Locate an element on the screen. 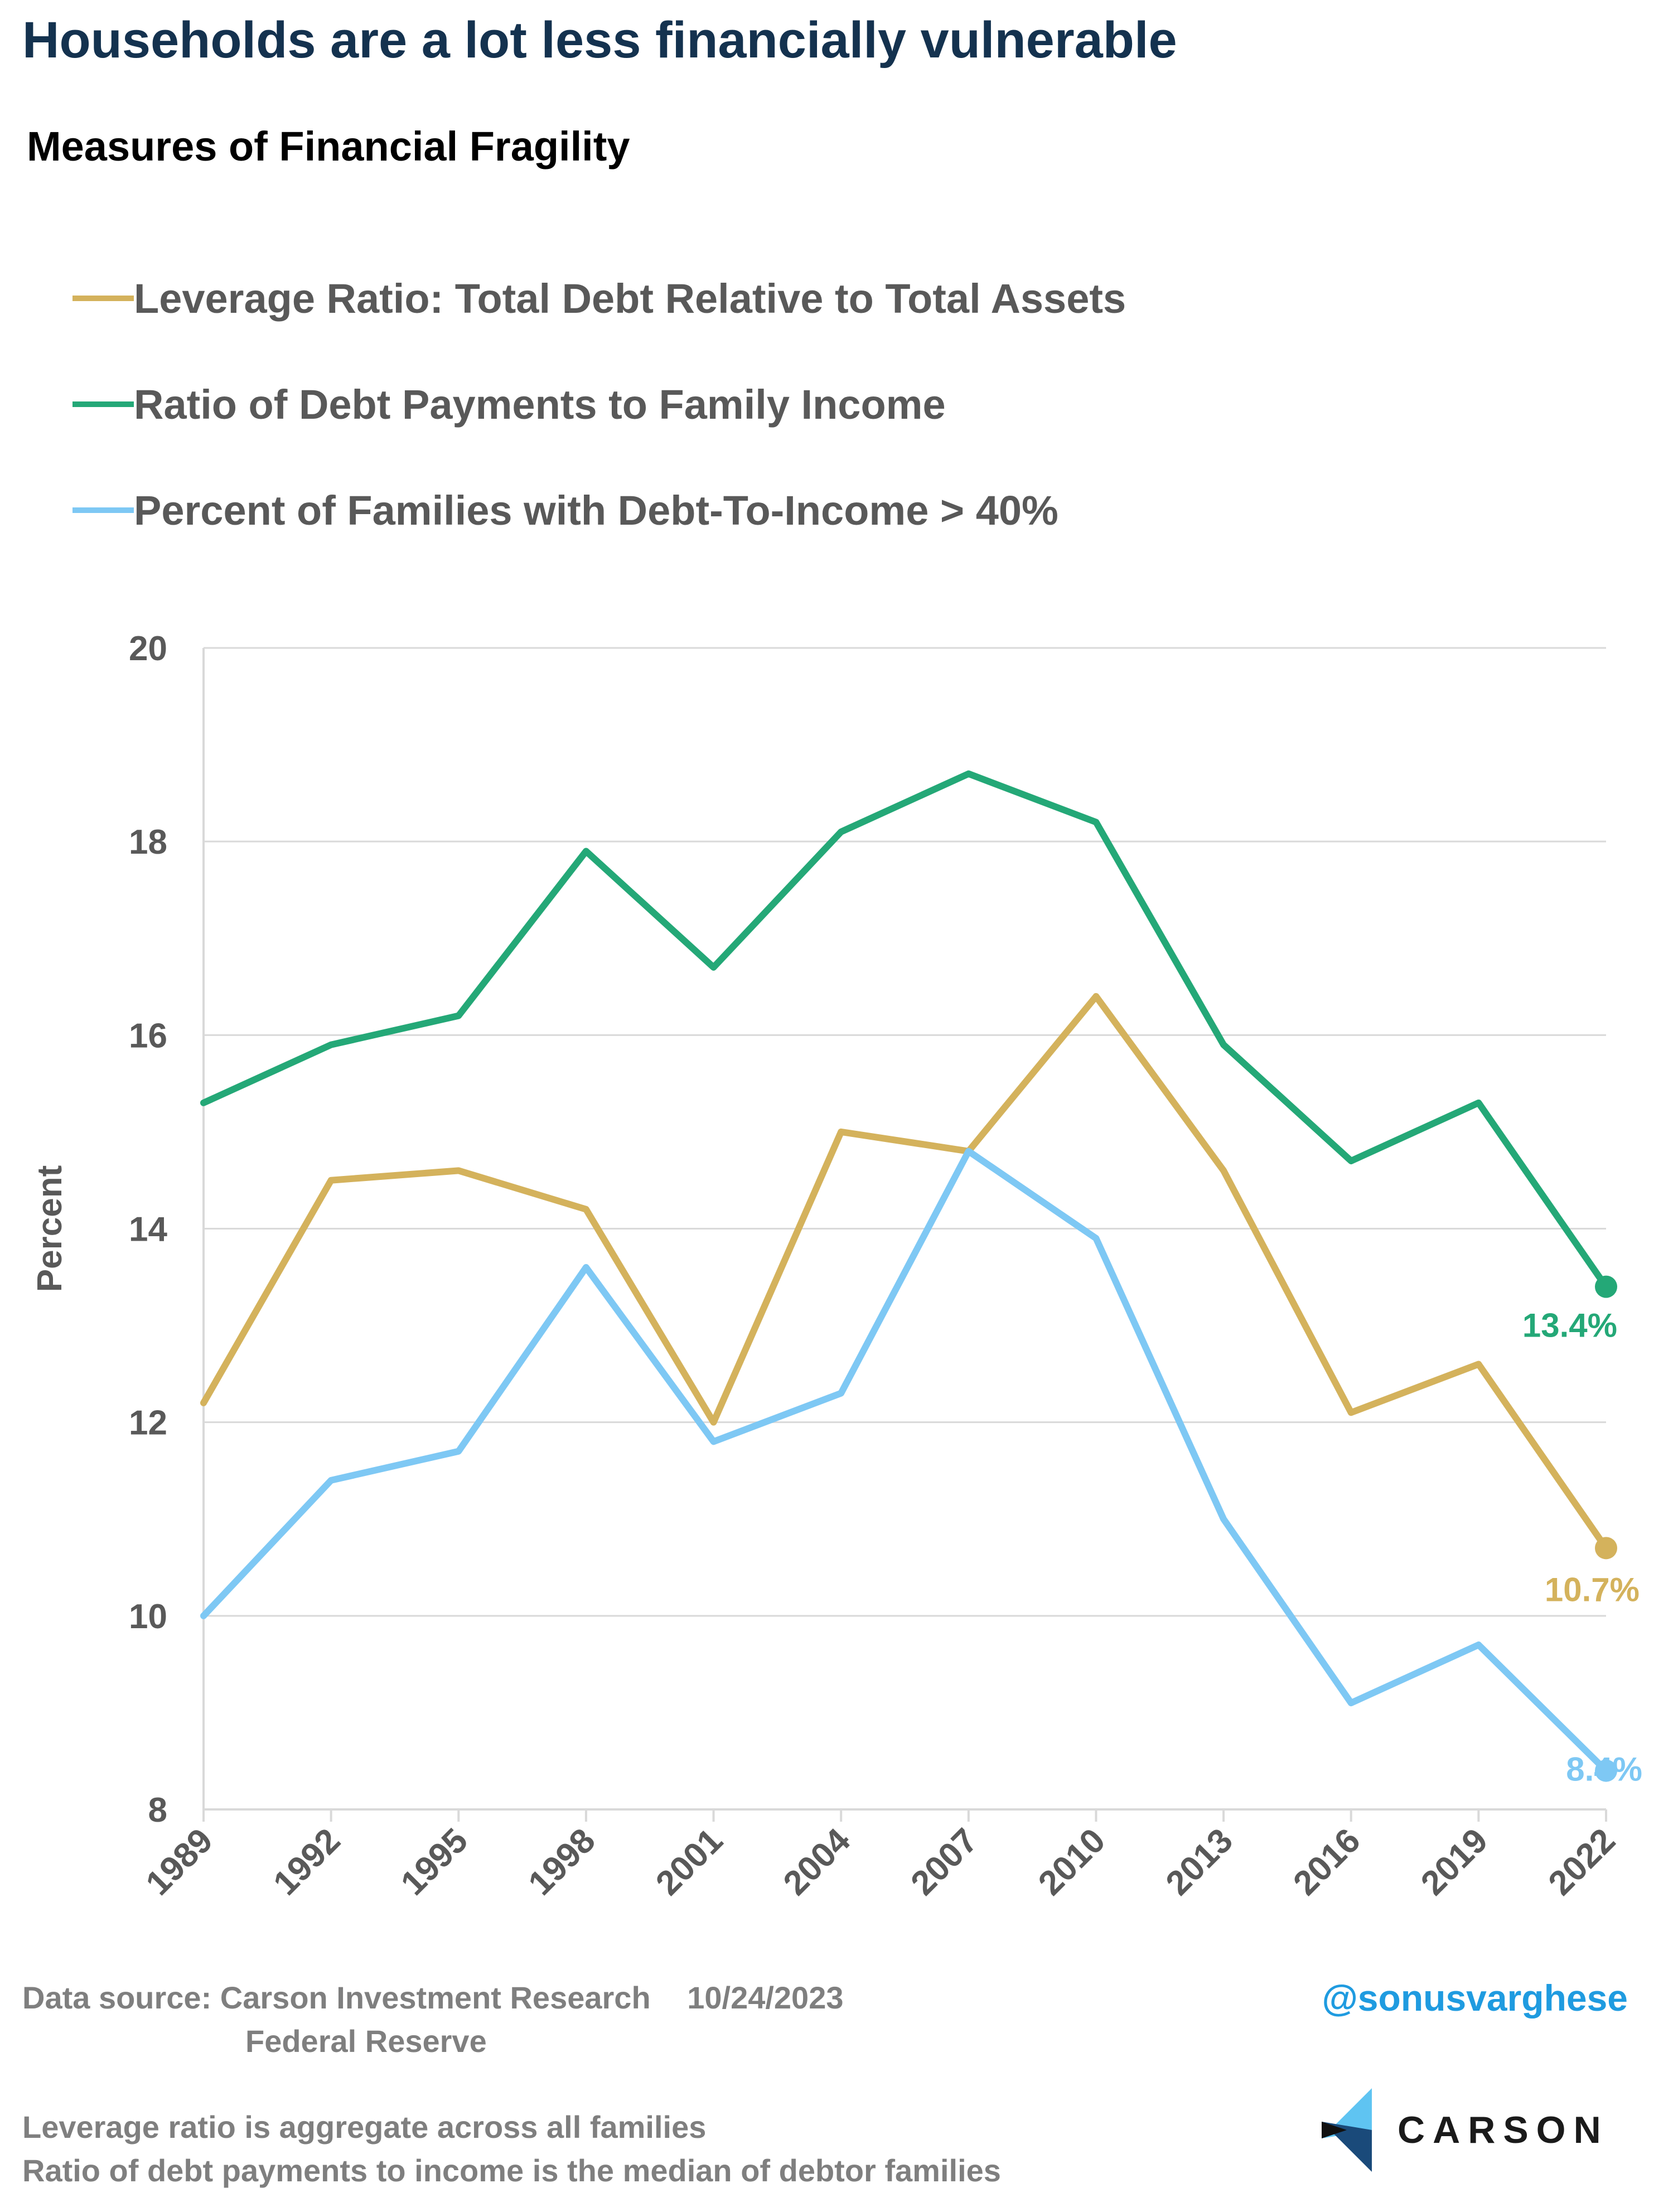 Image resolution: width=1678 pixels, height=2212 pixels. x-tick-label: 1995 is located at coordinates (434, 1862).